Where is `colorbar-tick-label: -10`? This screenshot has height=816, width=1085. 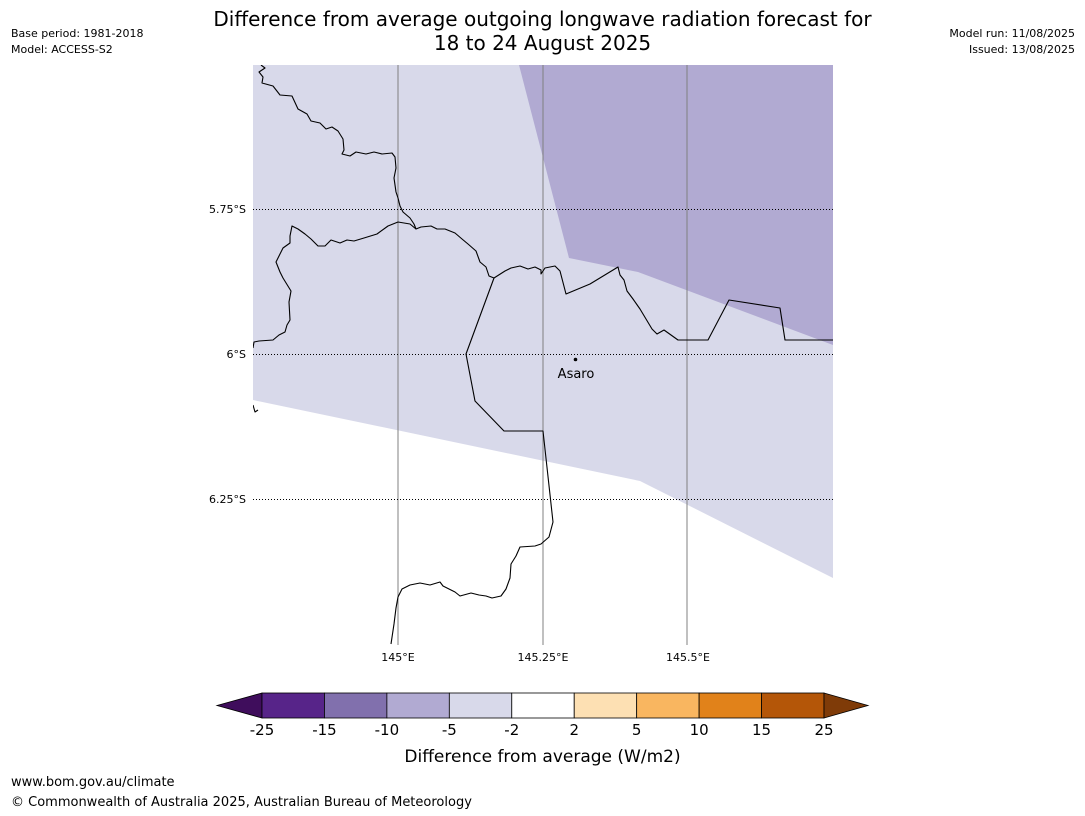
colorbar-tick-label: -10 is located at coordinates (387, 730).